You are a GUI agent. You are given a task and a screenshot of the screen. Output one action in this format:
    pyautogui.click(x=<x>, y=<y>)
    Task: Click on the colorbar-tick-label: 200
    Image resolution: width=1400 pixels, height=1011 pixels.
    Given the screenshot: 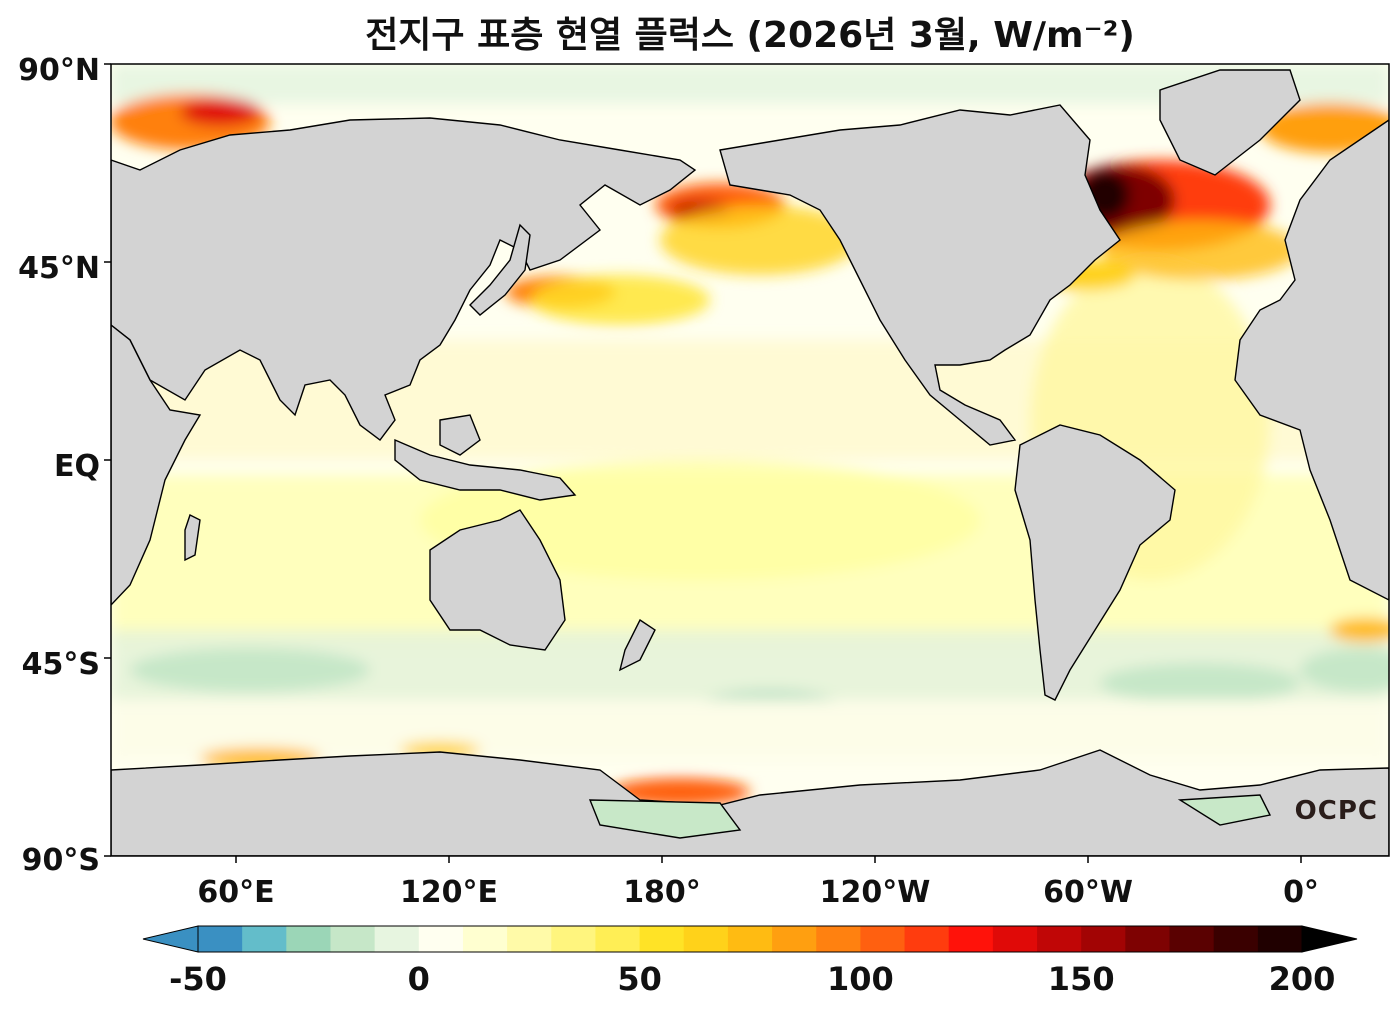 What is the action you would take?
    pyautogui.click(x=1302, y=979)
    